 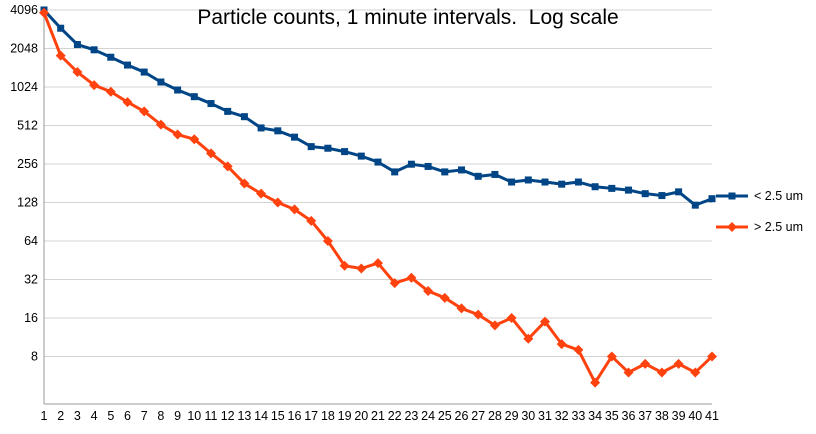 I want to click on x-tick-label: 38, so click(x=662, y=416).